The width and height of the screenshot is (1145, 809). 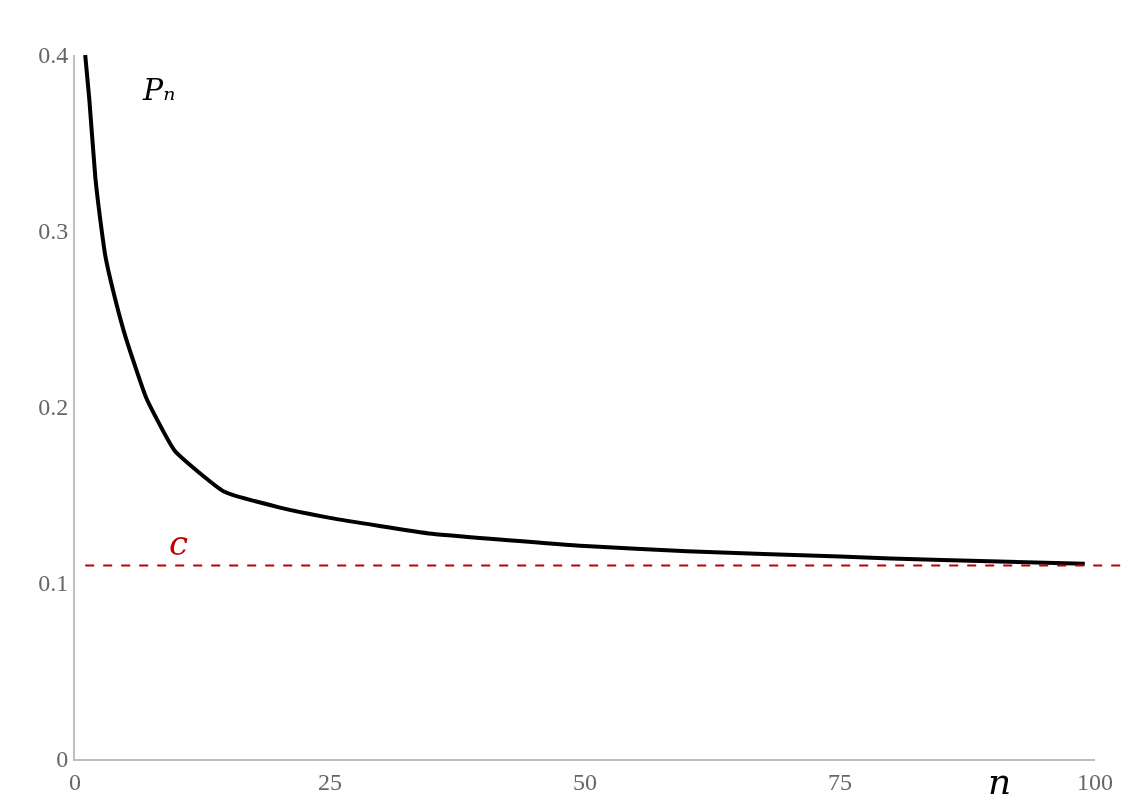 What do you see at coordinates (53, 407) in the screenshot?
I see `y-tick-label: 0.2` at bounding box center [53, 407].